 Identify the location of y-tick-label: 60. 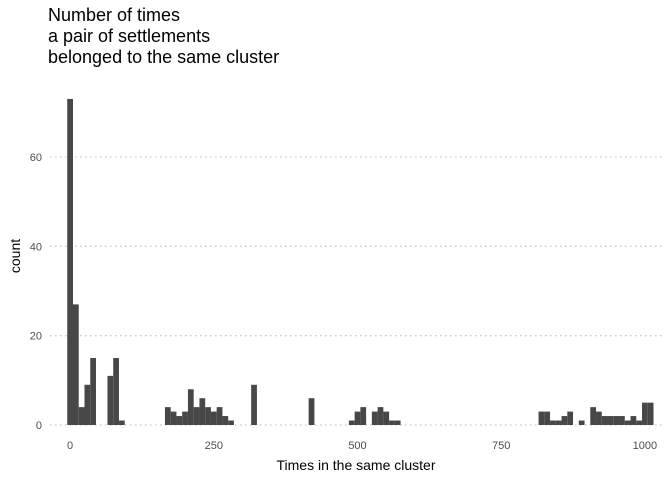
(36, 158).